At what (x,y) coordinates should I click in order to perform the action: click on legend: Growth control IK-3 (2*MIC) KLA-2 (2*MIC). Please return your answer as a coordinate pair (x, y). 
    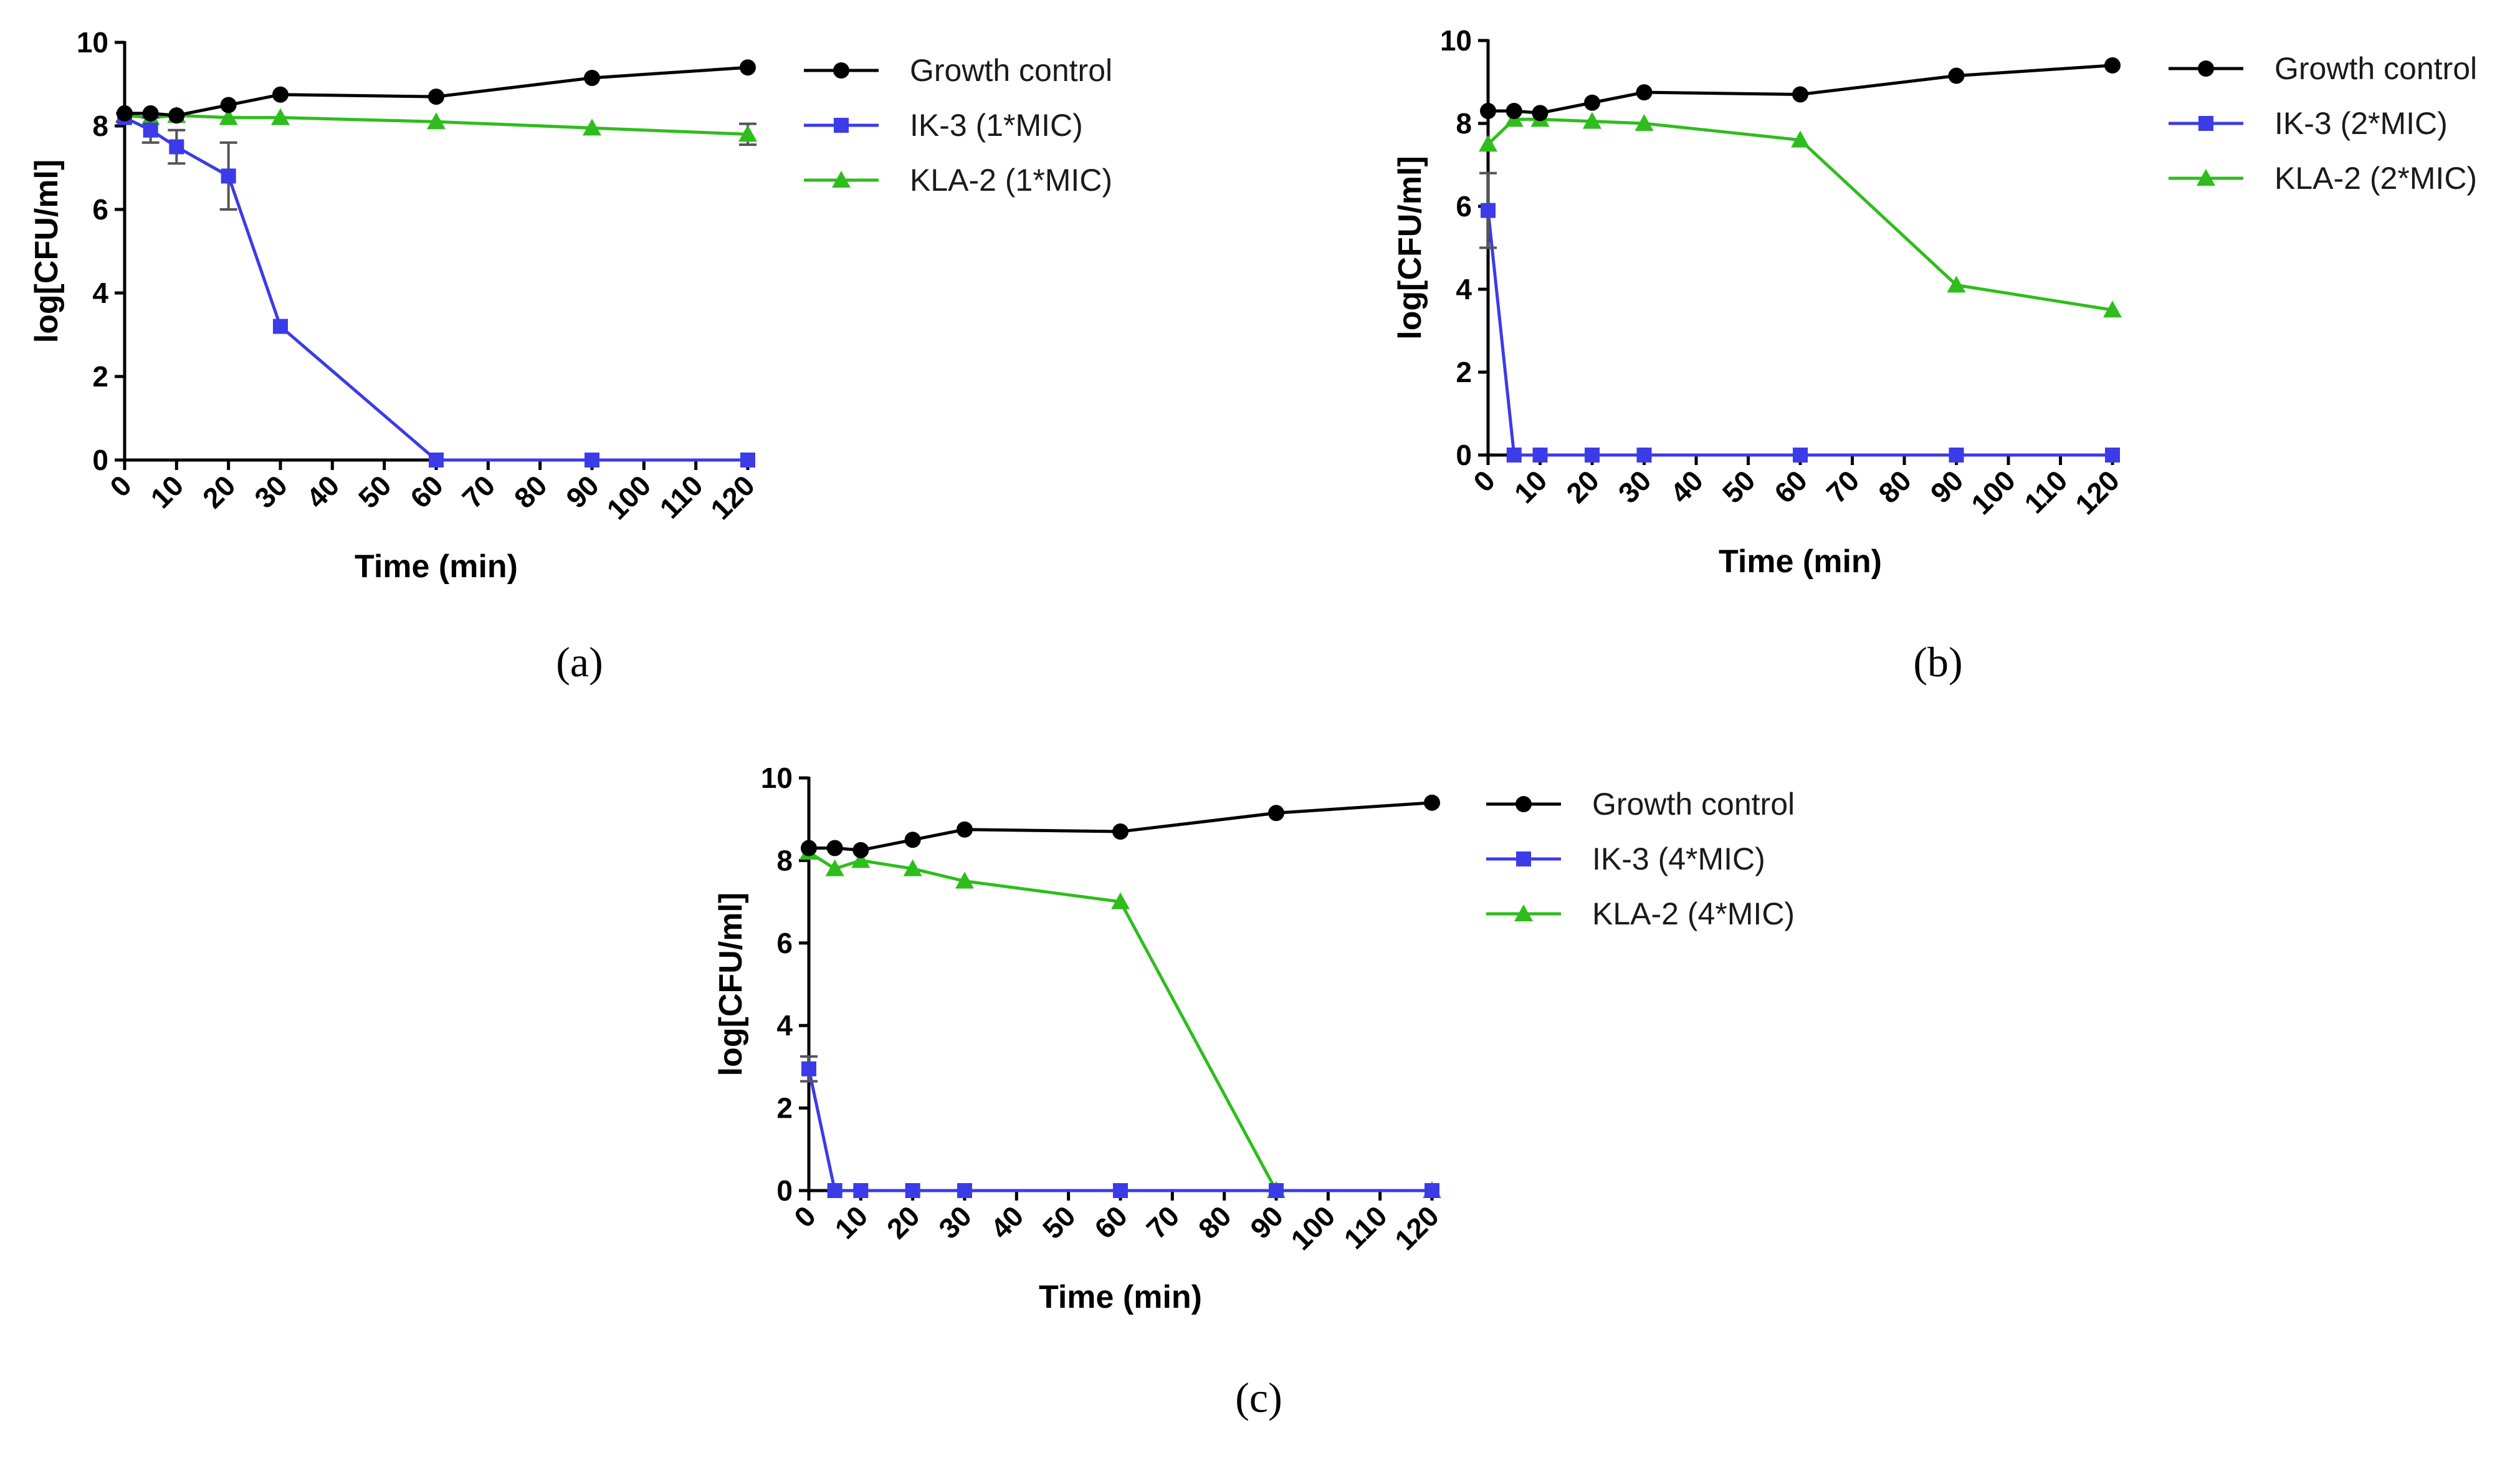
    Looking at the image, I should click on (2323, 123).